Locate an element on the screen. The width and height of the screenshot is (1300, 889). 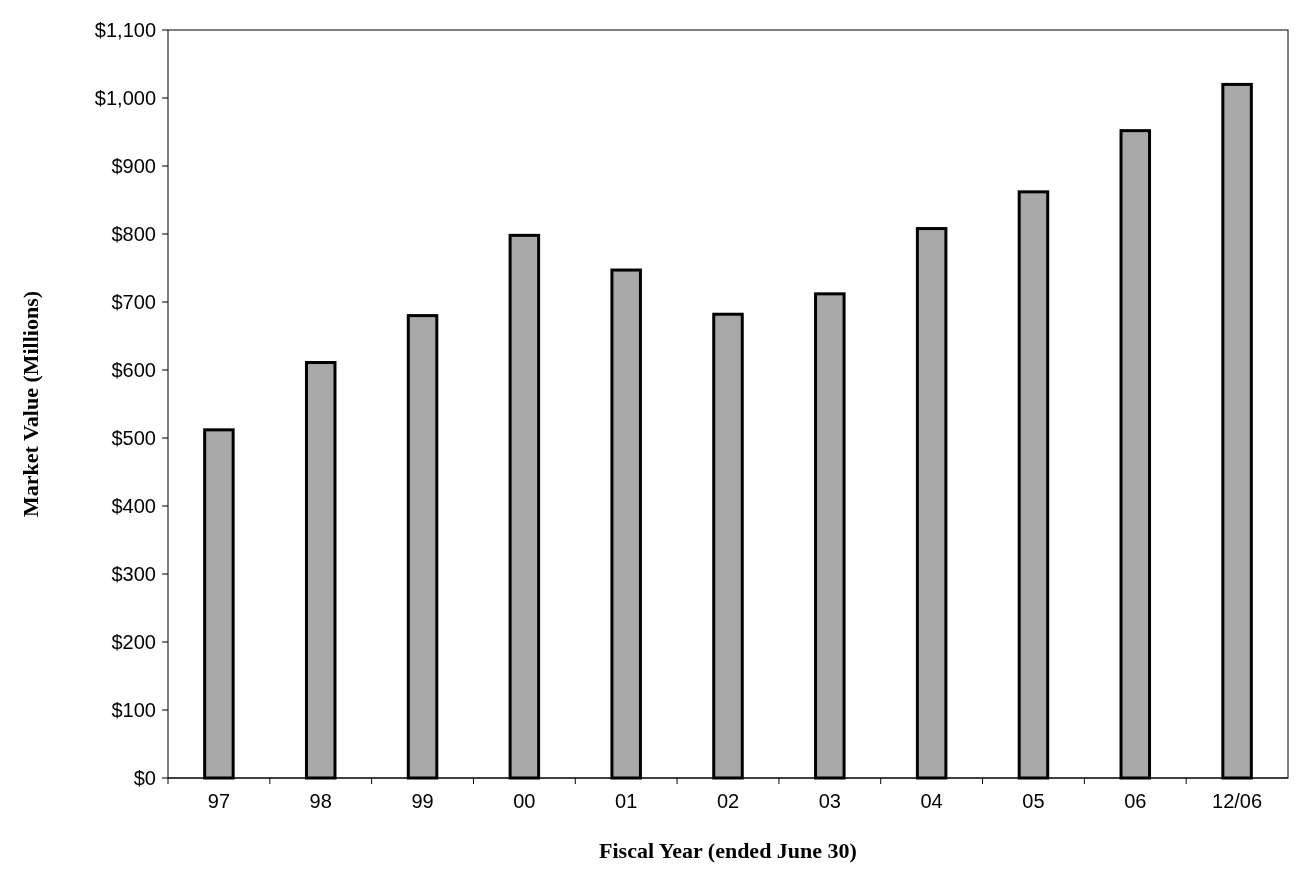
x-axis-title: Fiscal Year (ended June 30) is located at coordinates (728, 850).